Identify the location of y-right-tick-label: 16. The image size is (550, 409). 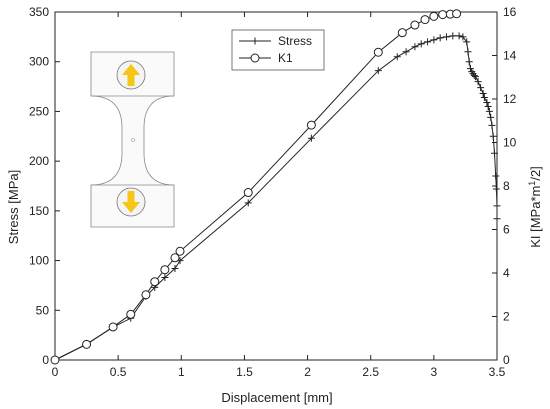
(510, 12).